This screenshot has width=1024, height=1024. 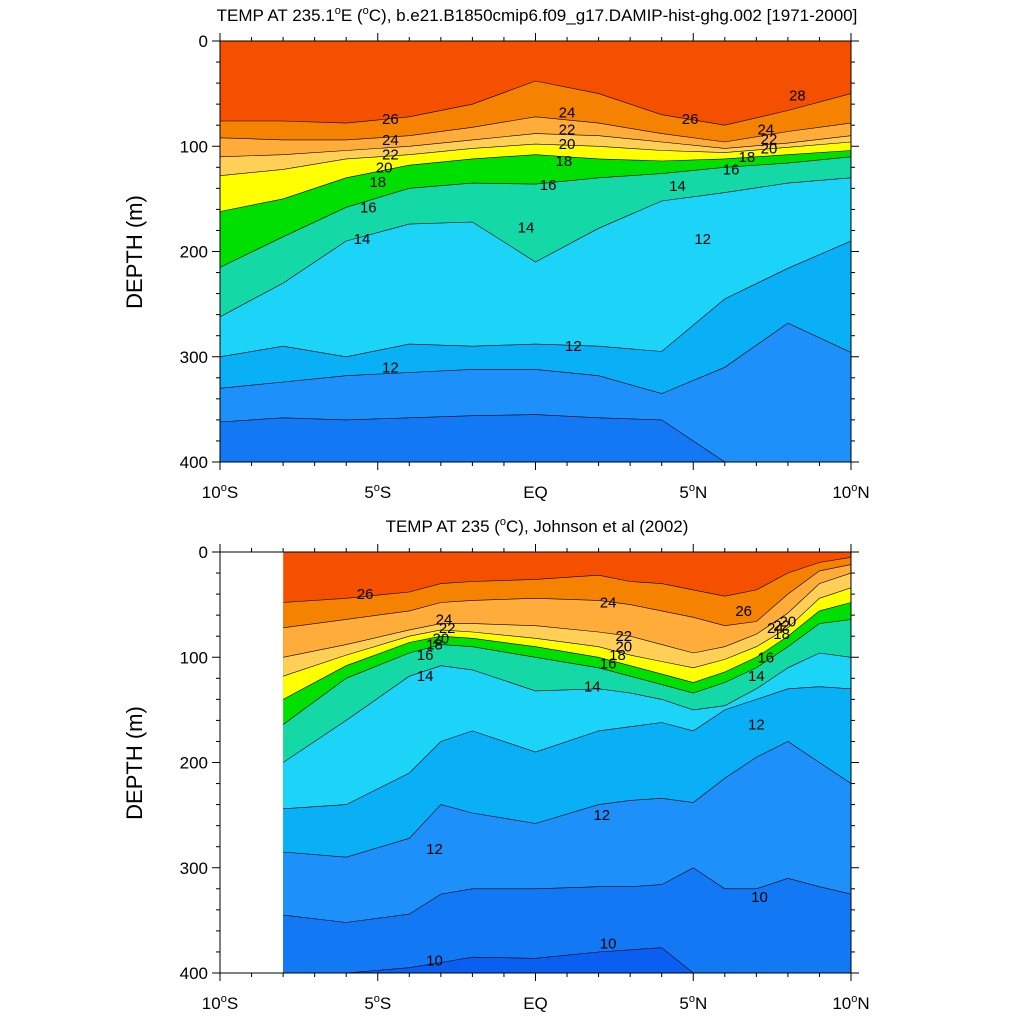 What do you see at coordinates (693, 1003) in the screenshot?
I see `x-tick-label: 5oN` at bounding box center [693, 1003].